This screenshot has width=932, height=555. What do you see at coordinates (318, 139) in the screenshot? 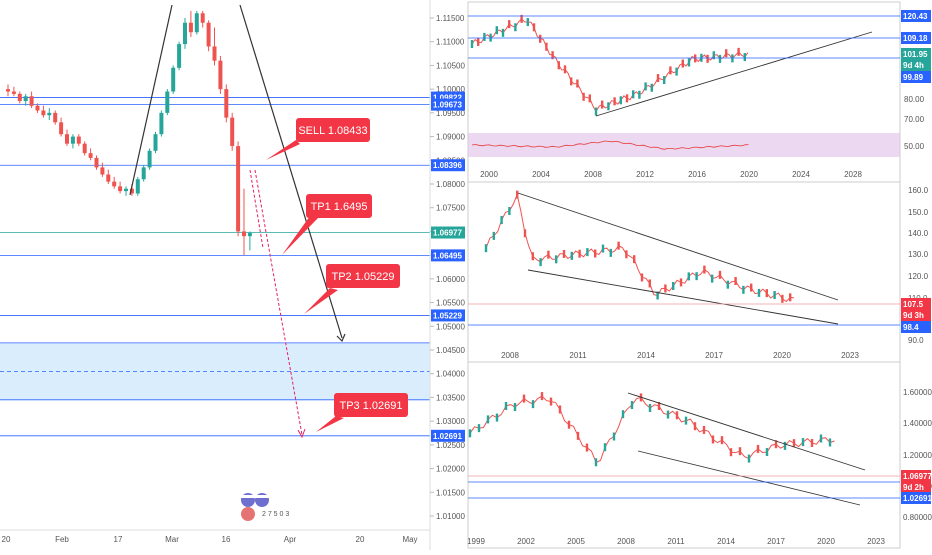
I see `callout-sell: SELL 1.08433` at bounding box center [318, 139].